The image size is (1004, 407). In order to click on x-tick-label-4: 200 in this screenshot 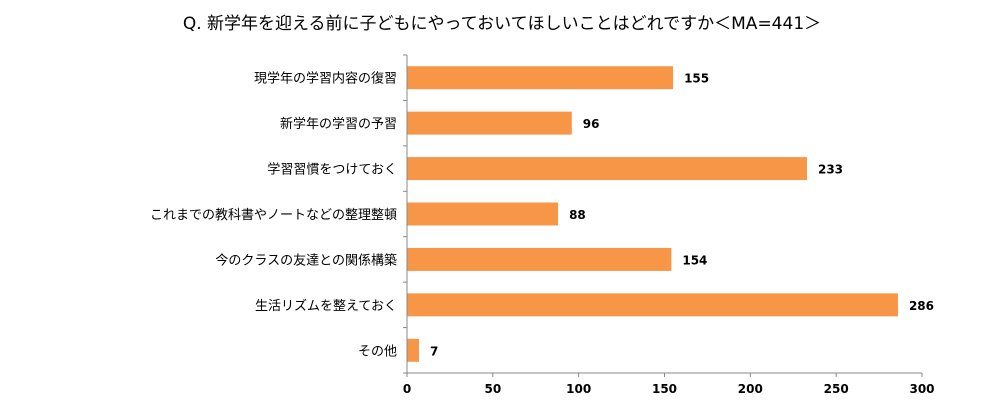, I will do `click(750, 389)`.